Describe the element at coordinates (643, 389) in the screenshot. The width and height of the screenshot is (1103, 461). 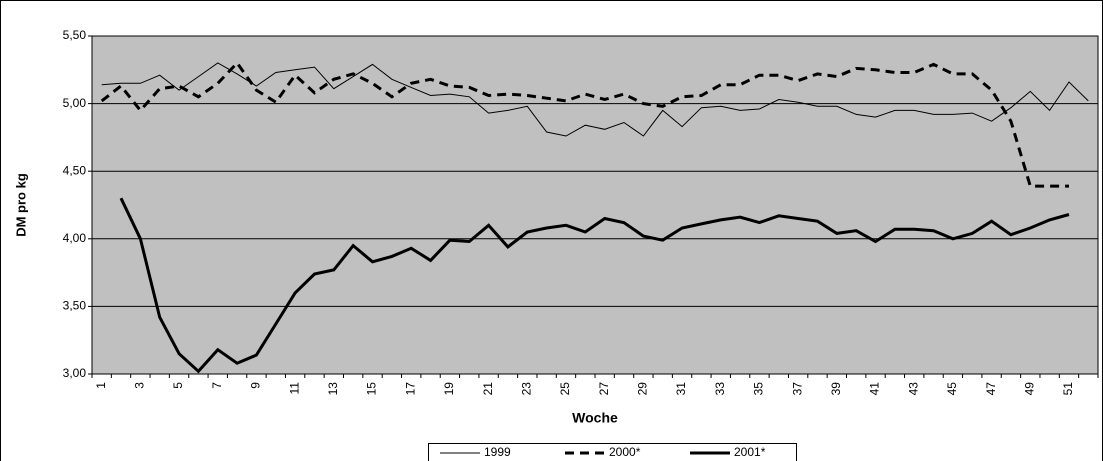
I see `x-tick-label: 29` at that location.